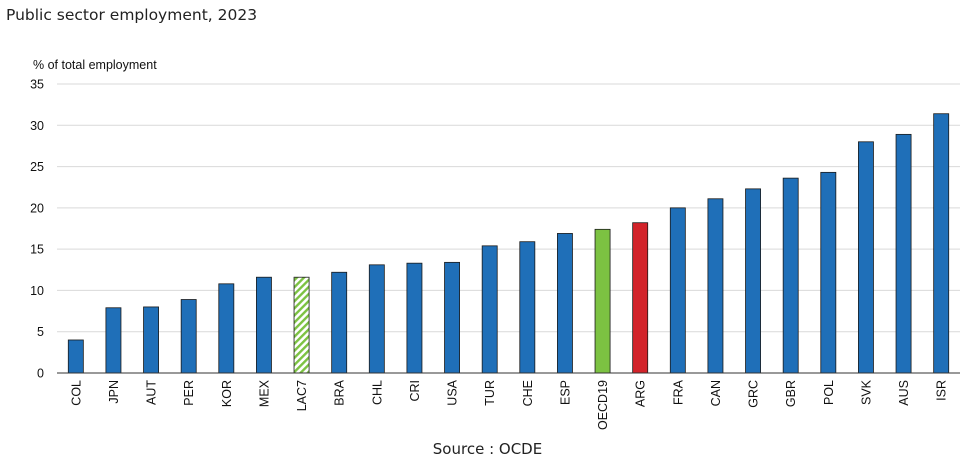 This screenshot has height=468, width=975. I want to click on bar-bra, so click(339, 322).